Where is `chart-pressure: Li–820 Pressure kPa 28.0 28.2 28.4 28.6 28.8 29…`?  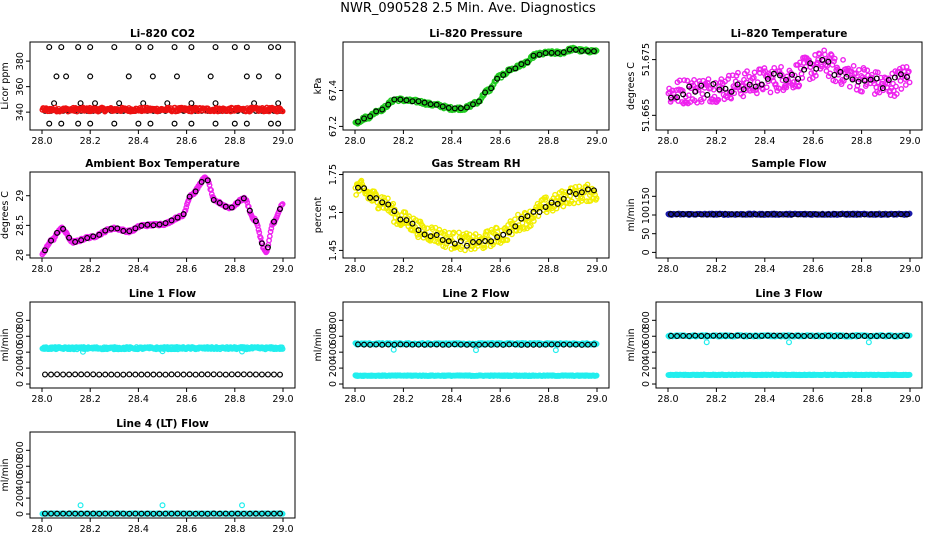 chart-pressure: Li–820 Pressure kPa 28.0 28.2 28.4 28.6 28.8 29… is located at coordinates (461, 87).